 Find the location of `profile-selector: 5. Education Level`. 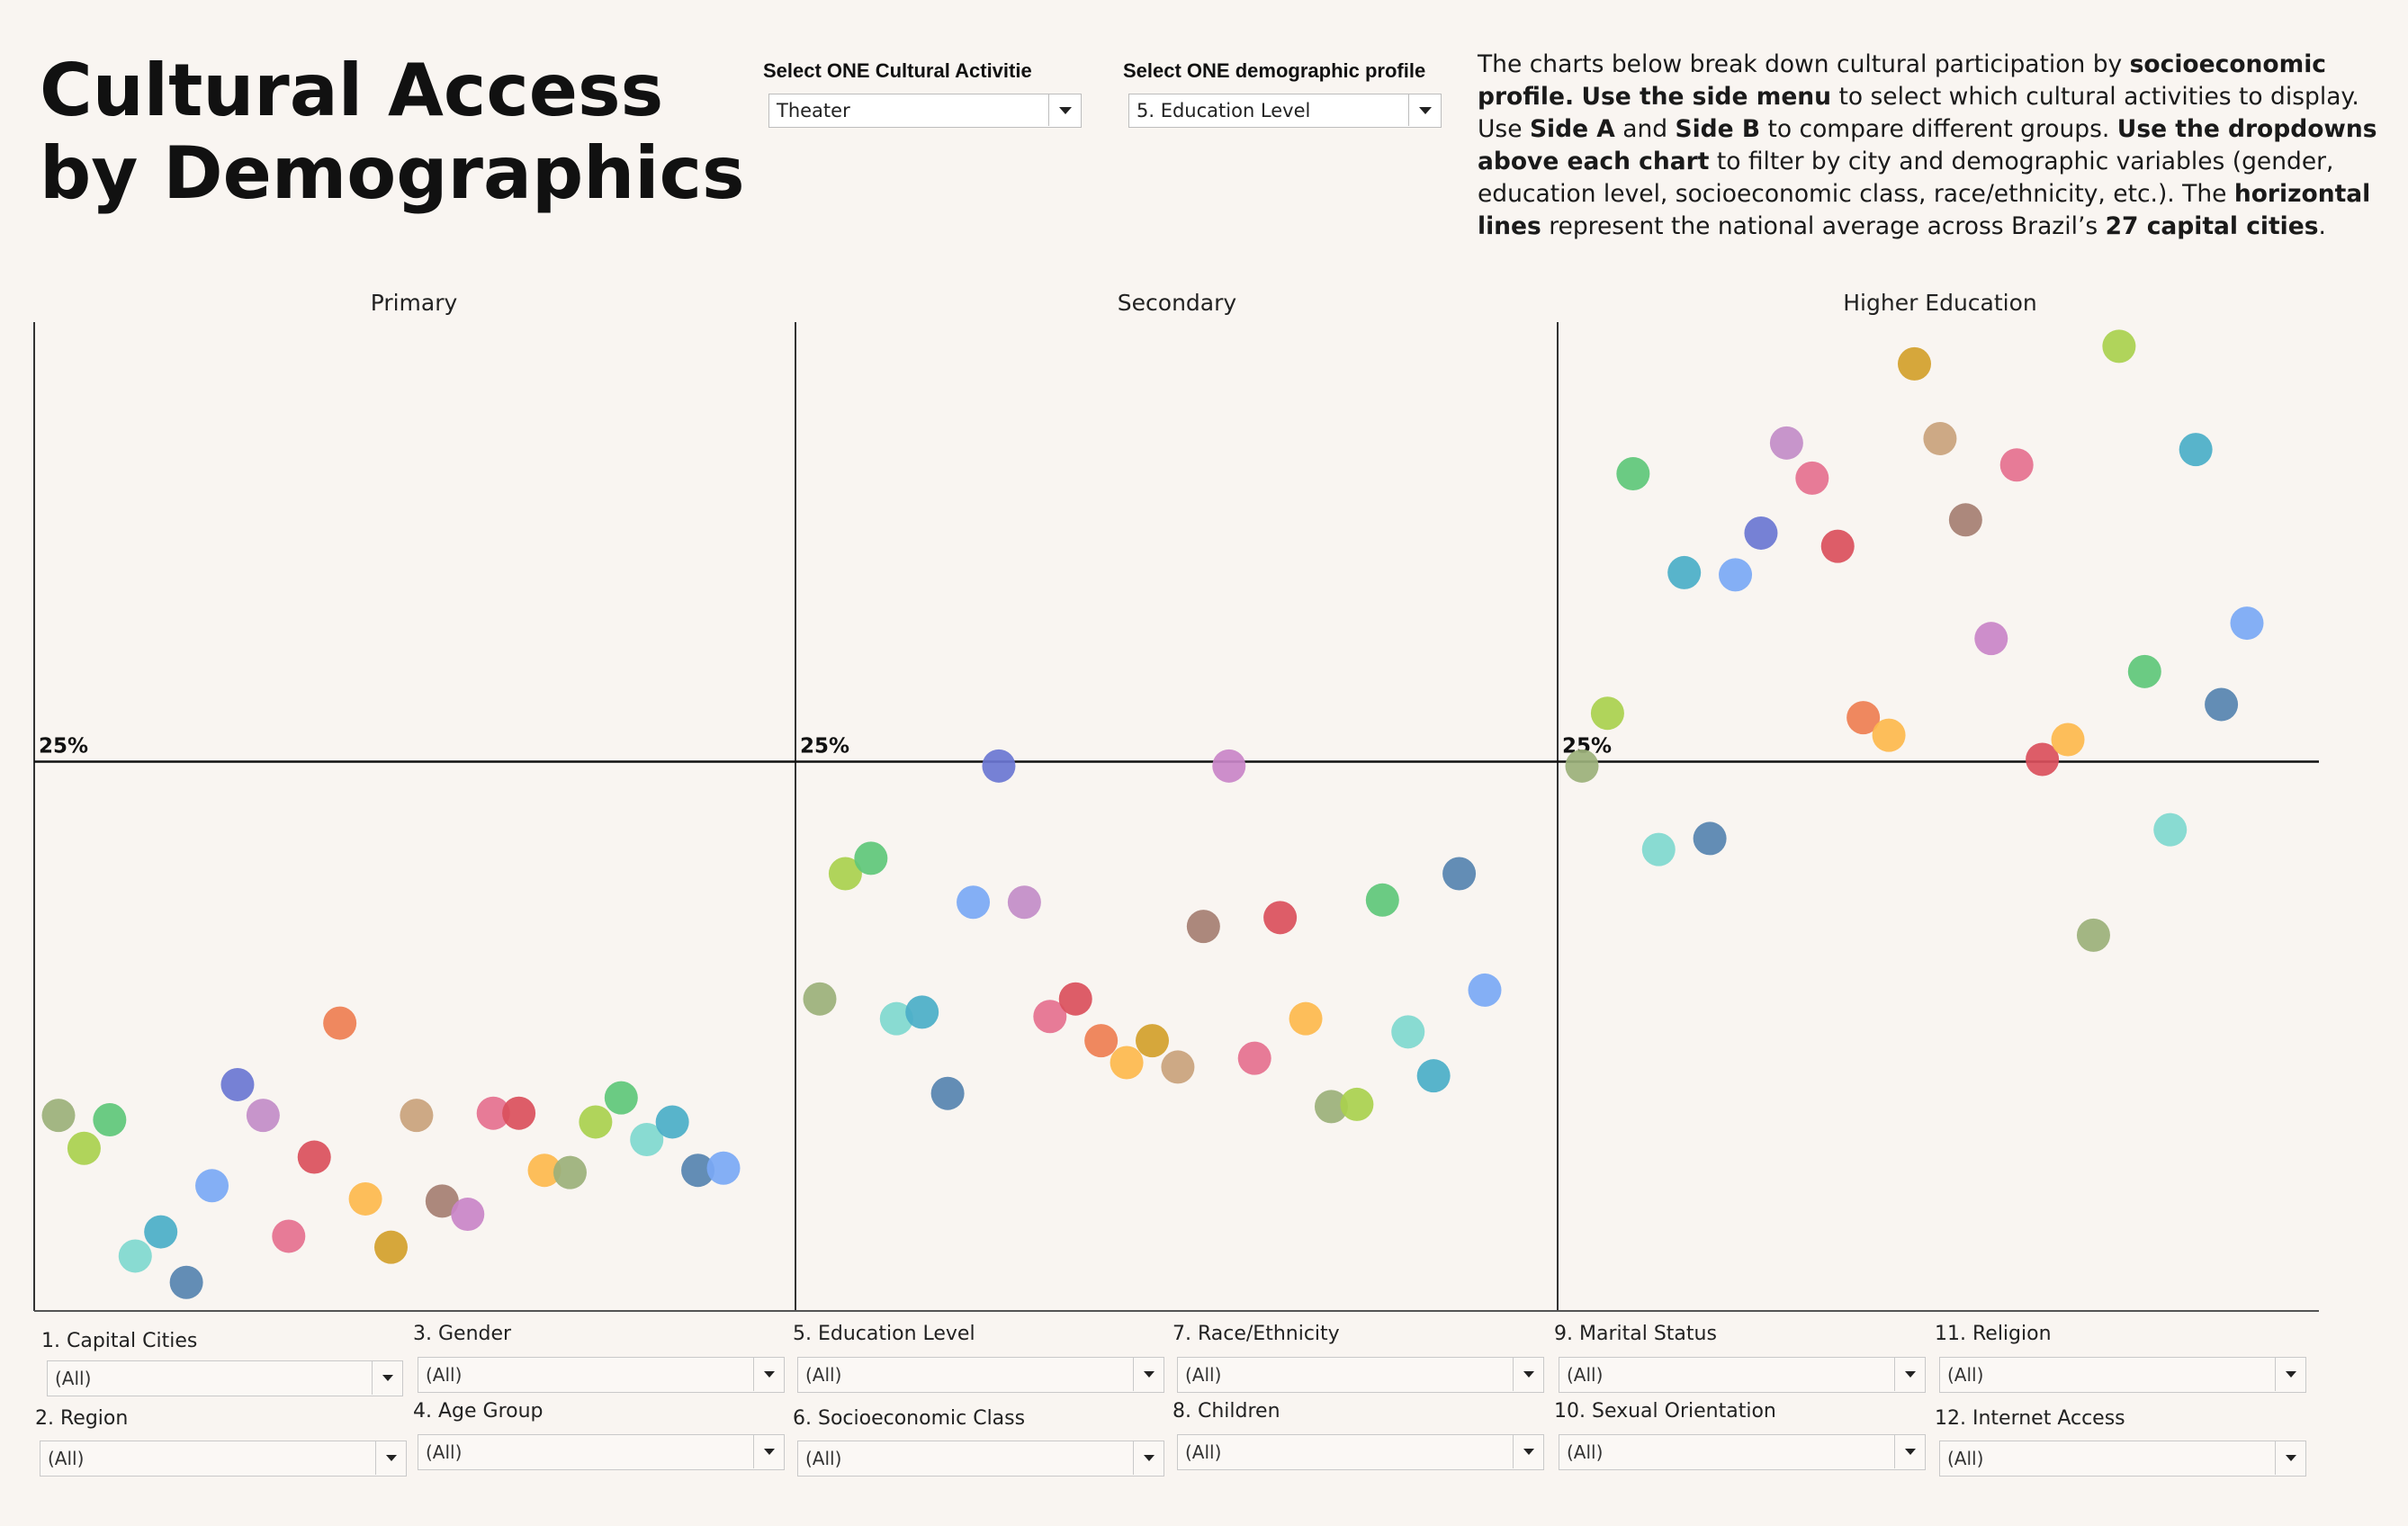

profile-selector: 5. Education Level is located at coordinates (1285, 111).